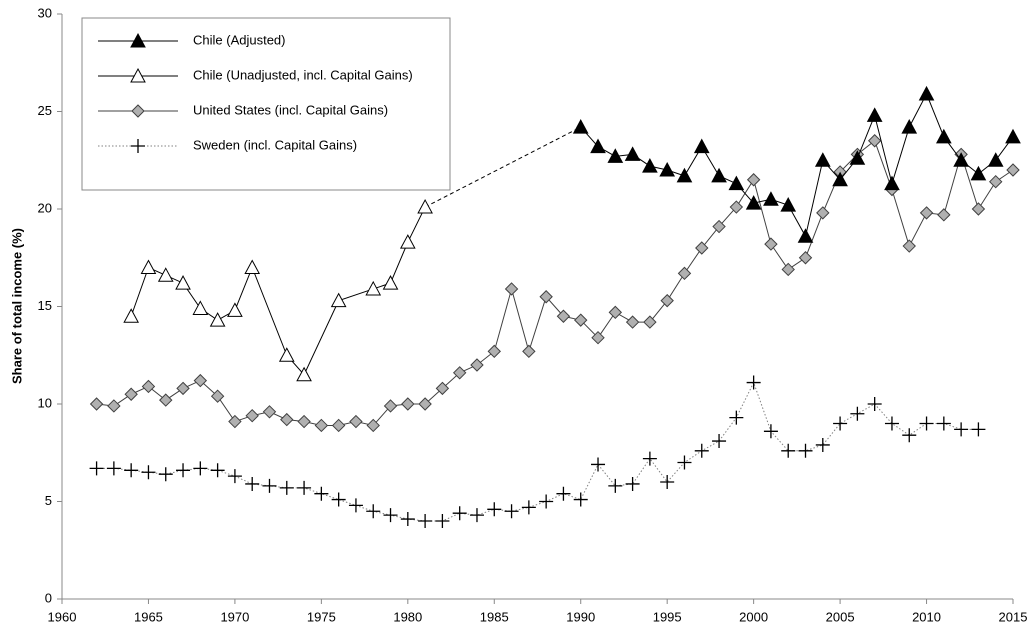  I want to click on legend-label: Sweden (incl. Capital Gains), so click(275, 144).